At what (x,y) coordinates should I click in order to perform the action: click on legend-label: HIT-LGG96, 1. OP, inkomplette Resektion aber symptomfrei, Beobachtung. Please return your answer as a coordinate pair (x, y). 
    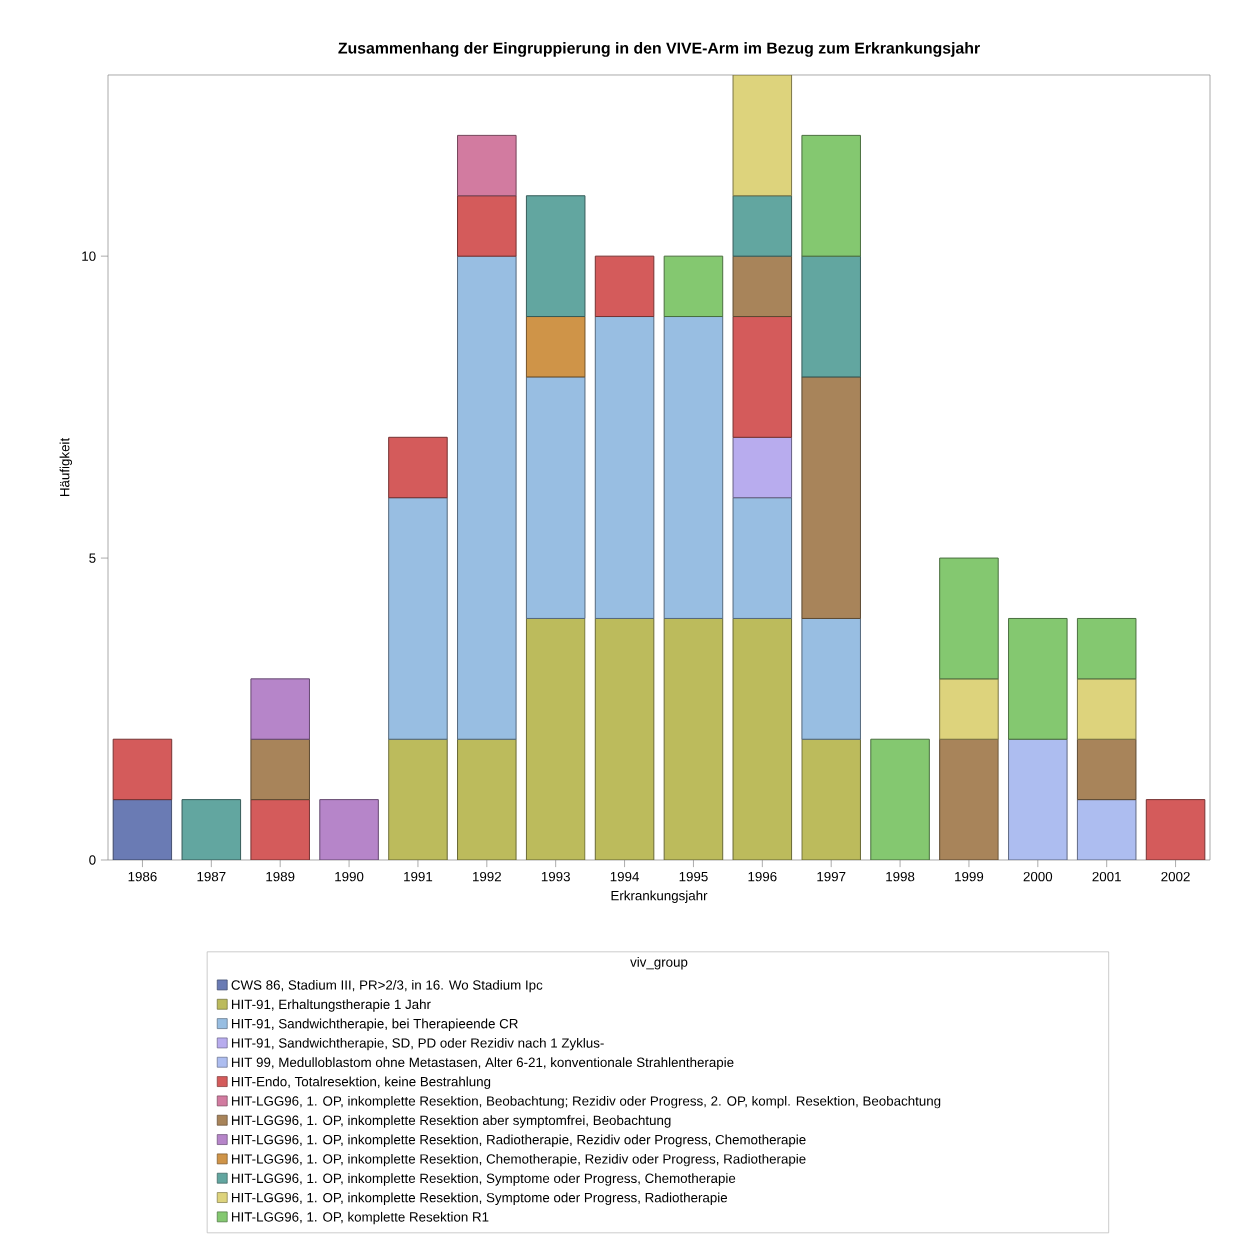
    Looking at the image, I should click on (451, 1121).